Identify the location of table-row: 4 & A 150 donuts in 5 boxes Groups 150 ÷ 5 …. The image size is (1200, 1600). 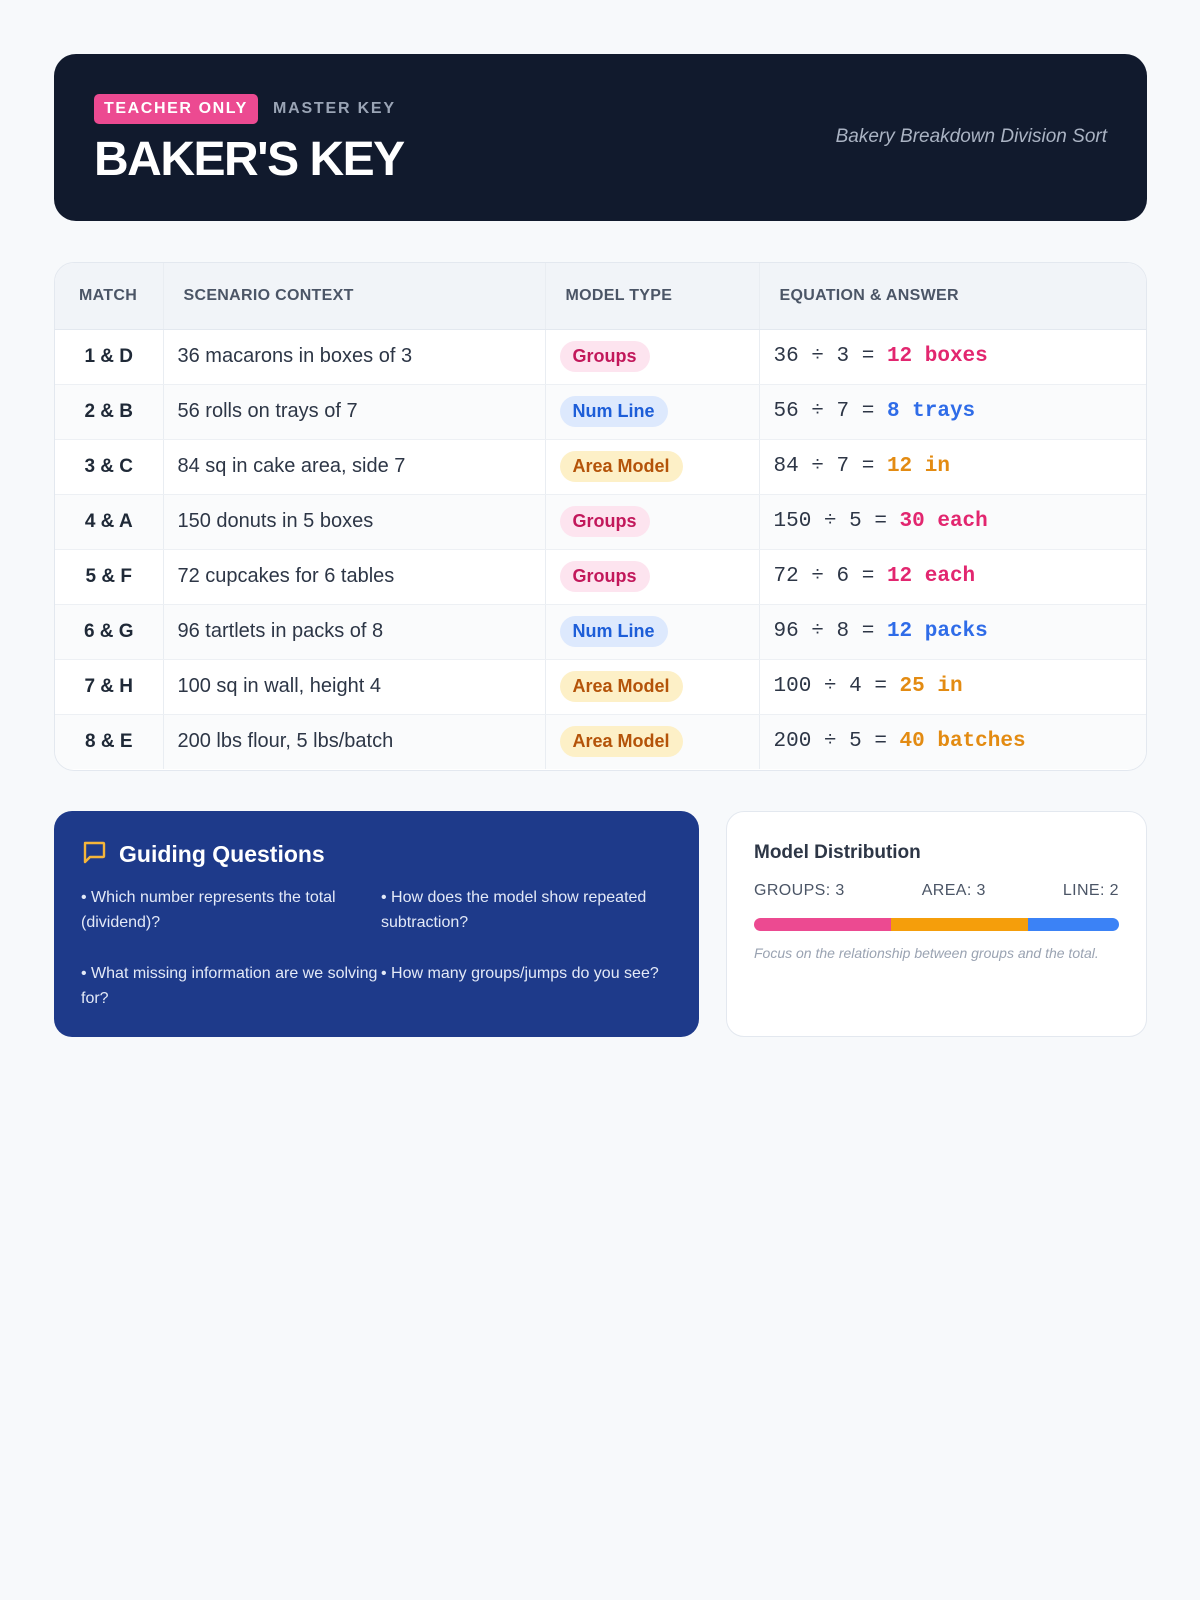
(600, 522).